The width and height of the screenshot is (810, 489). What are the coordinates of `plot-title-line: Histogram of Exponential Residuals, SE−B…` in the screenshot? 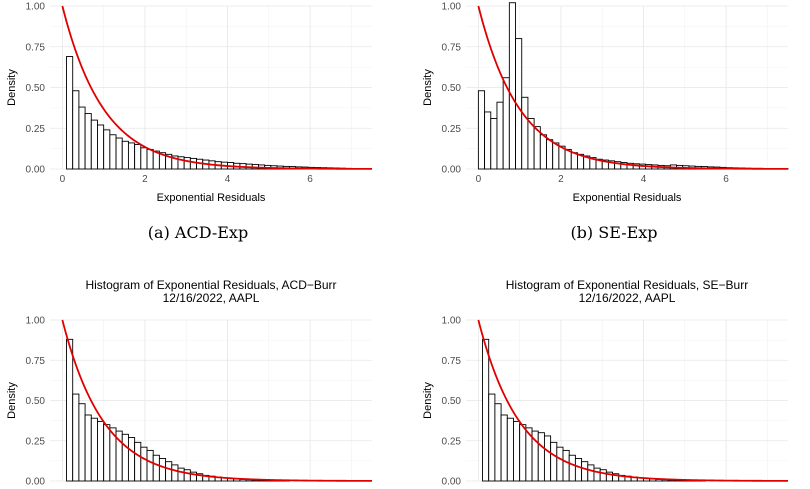 It's located at (627, 285).